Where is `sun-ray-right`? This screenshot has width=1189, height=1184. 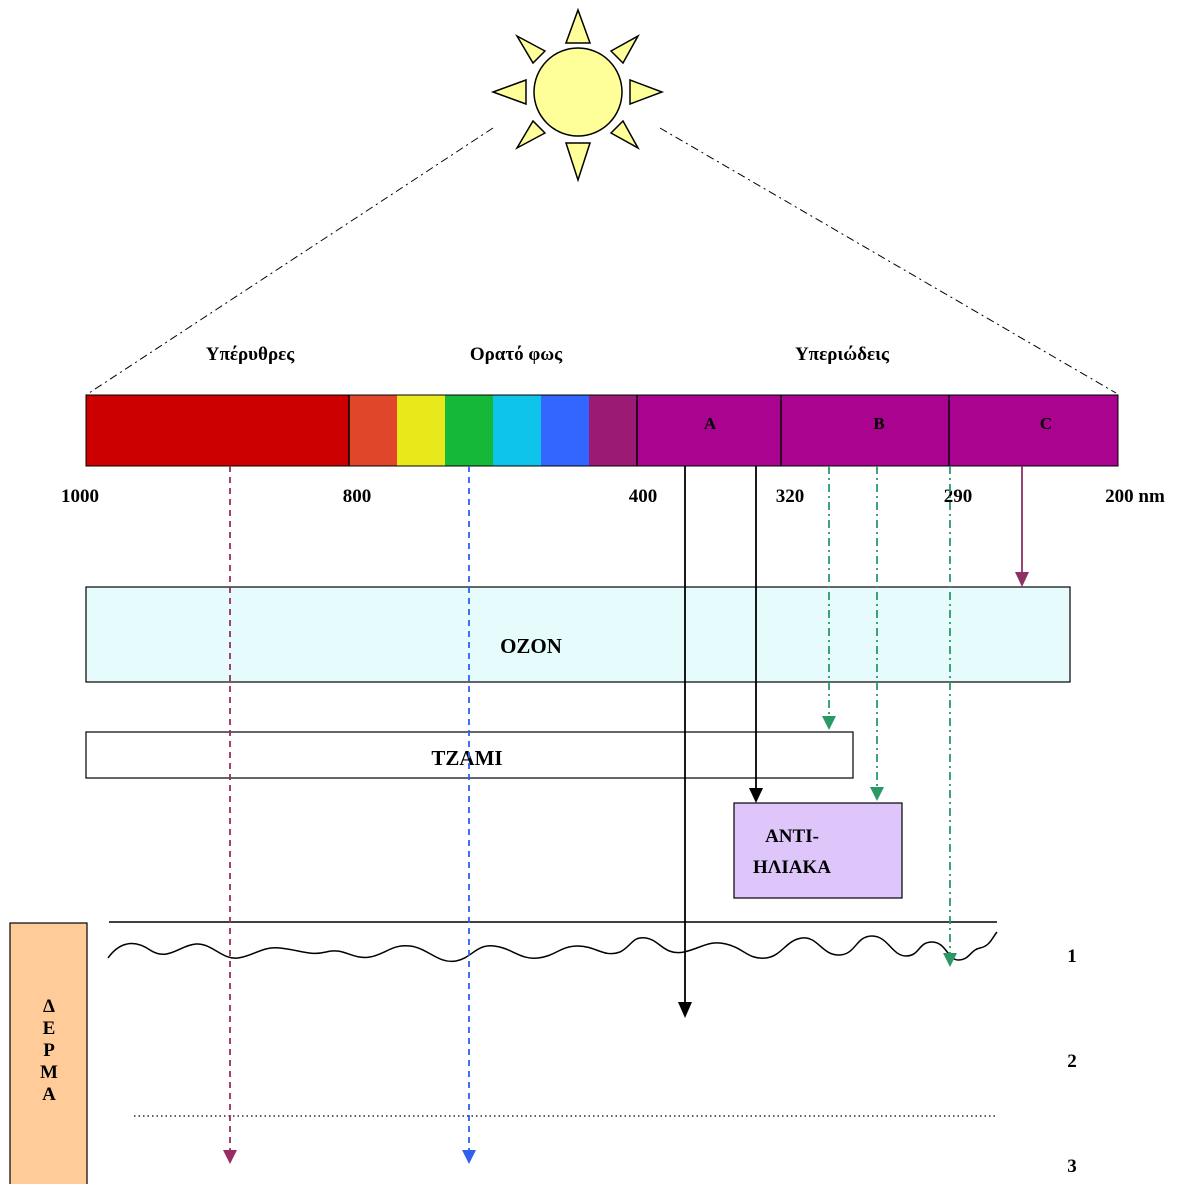
sun-ray-right is located at coordinates (888, 260).